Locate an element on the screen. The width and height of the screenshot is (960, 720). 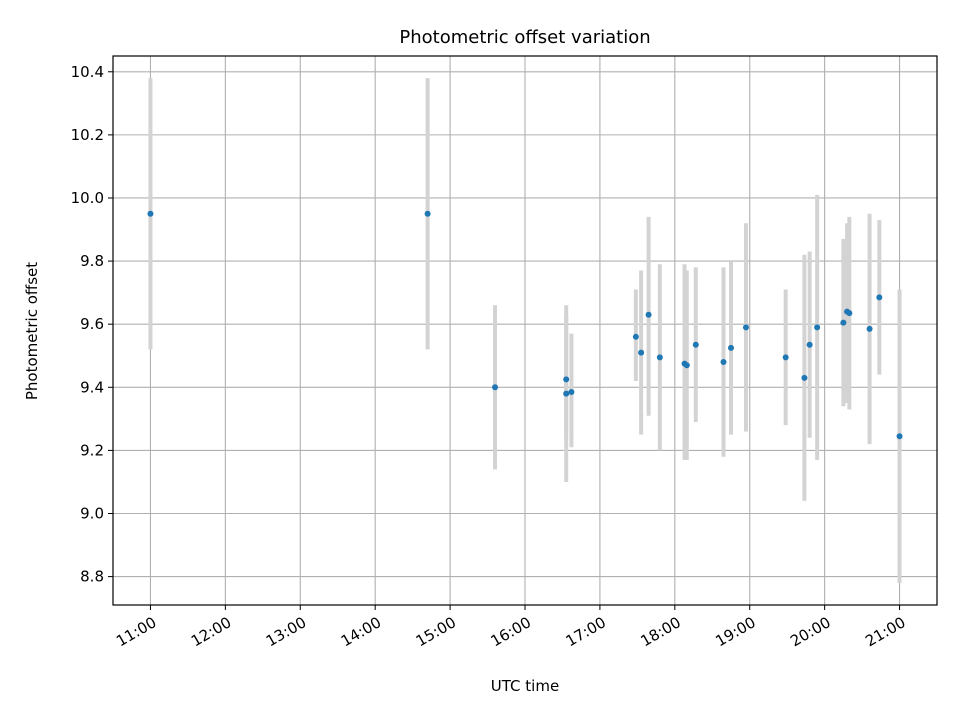
x-axis-label: UTC time is located at coordinates (525, 686).